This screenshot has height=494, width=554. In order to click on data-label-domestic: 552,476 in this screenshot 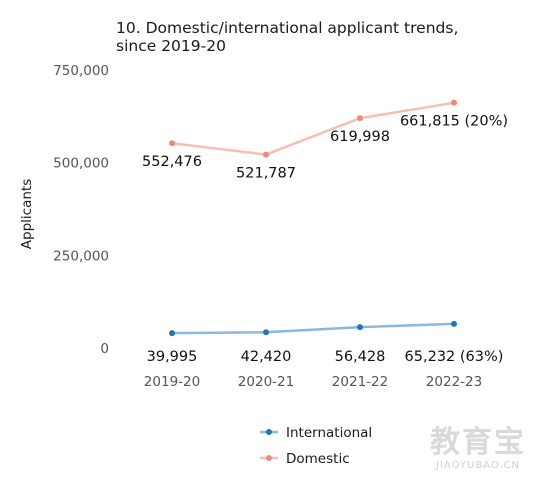, I will do `click(172, 162)`.